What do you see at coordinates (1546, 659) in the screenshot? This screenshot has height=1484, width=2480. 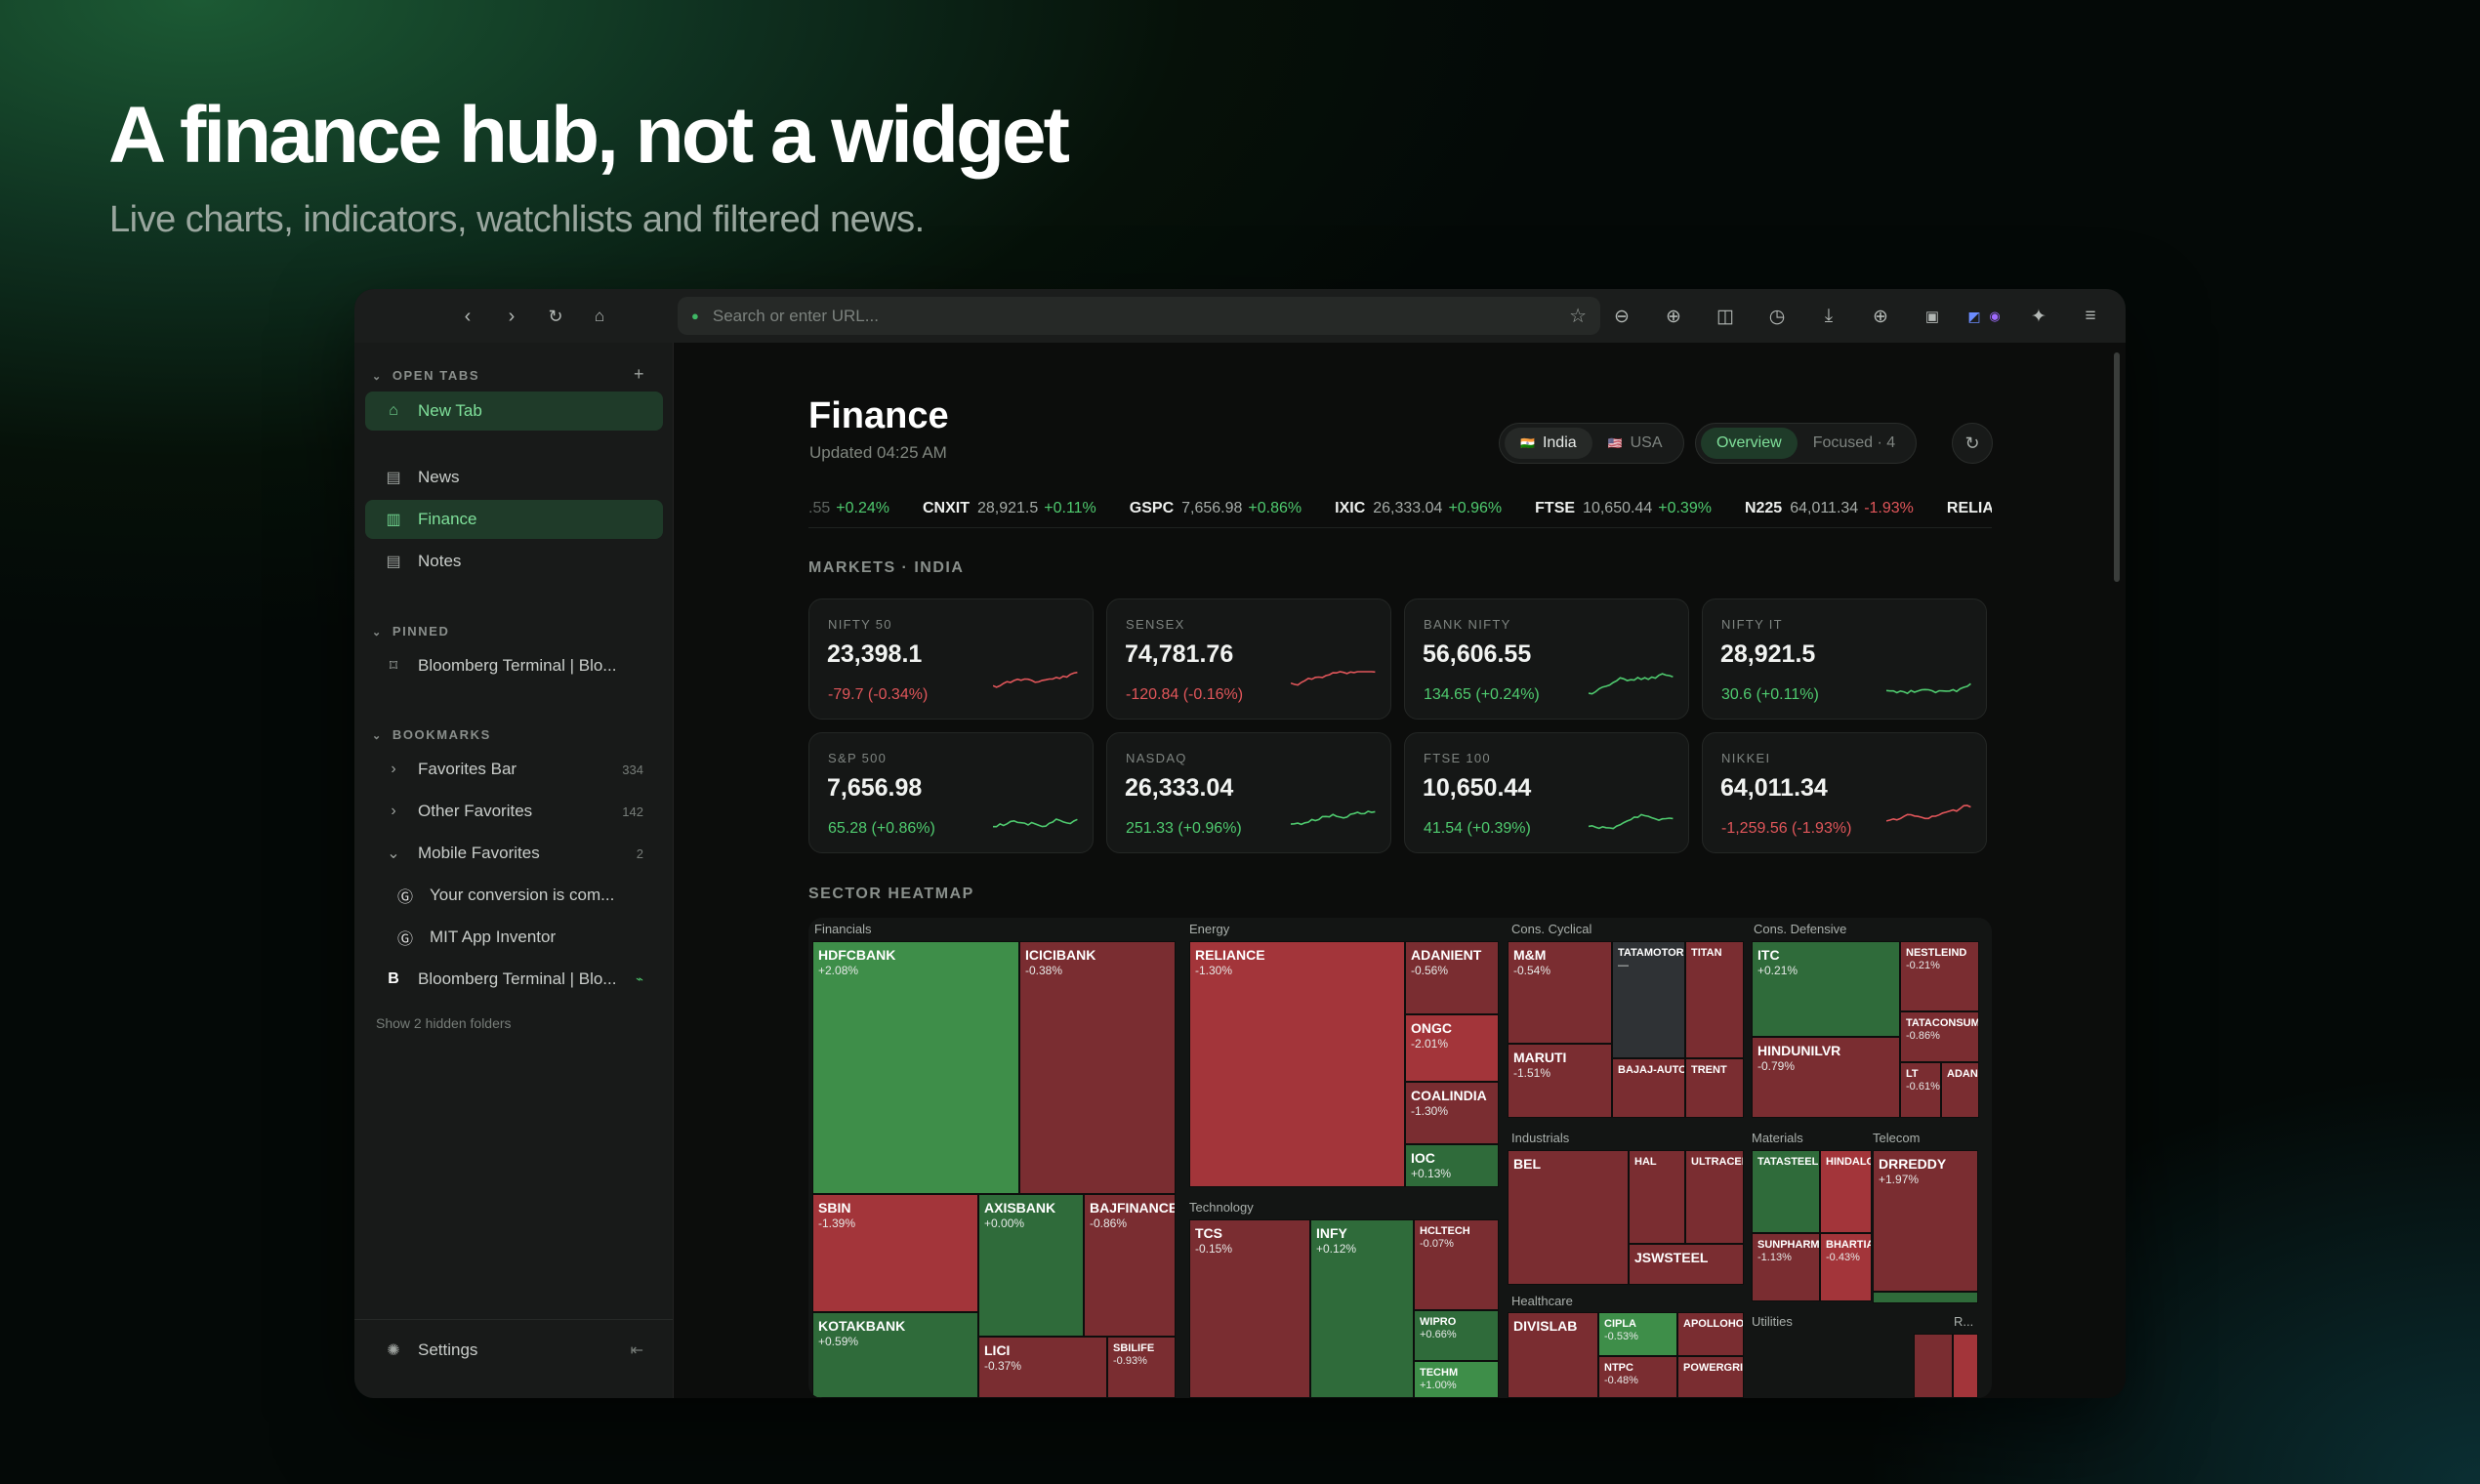 I see `market-card: BANK NIFTY 56,606.55 134.65 (+0.24%)` at bounding box center [1546, 659].